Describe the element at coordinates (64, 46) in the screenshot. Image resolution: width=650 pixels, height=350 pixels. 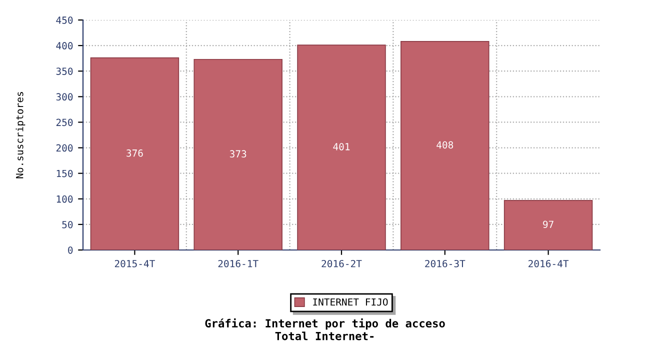
I see `y-tick-label: 400` at that location.